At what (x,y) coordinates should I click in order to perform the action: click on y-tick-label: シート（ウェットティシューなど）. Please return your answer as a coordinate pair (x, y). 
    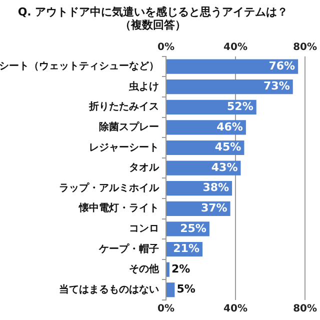
    Looking at the image, I should click on (79, 66).